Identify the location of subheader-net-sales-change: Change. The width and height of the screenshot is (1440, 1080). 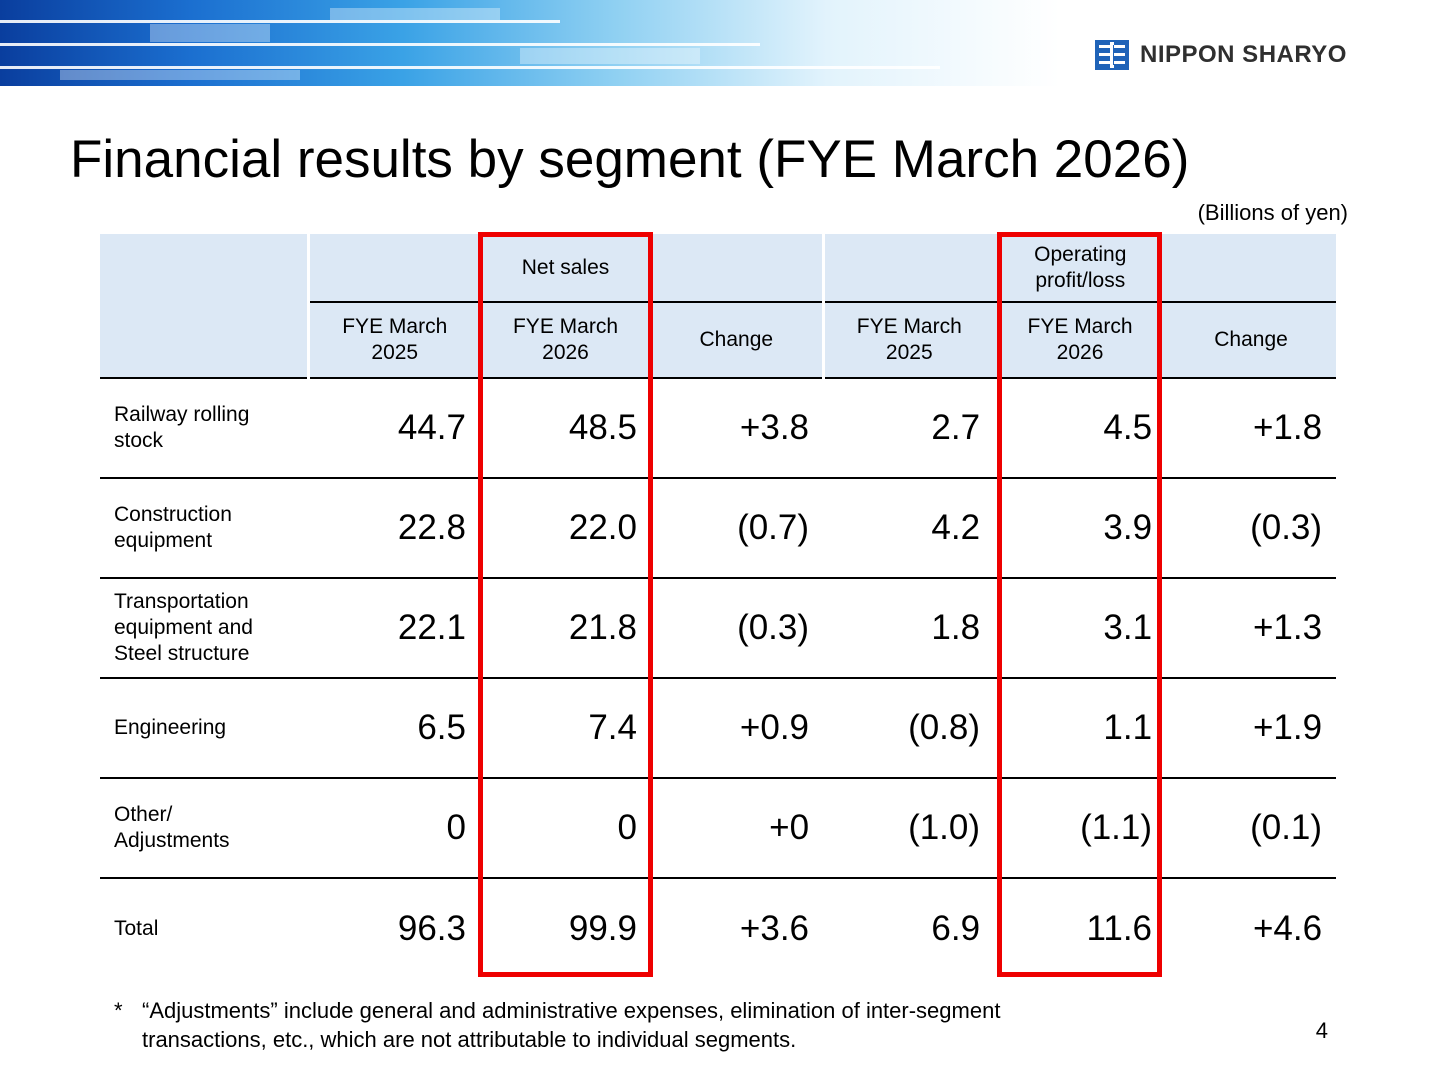
(737, 339).